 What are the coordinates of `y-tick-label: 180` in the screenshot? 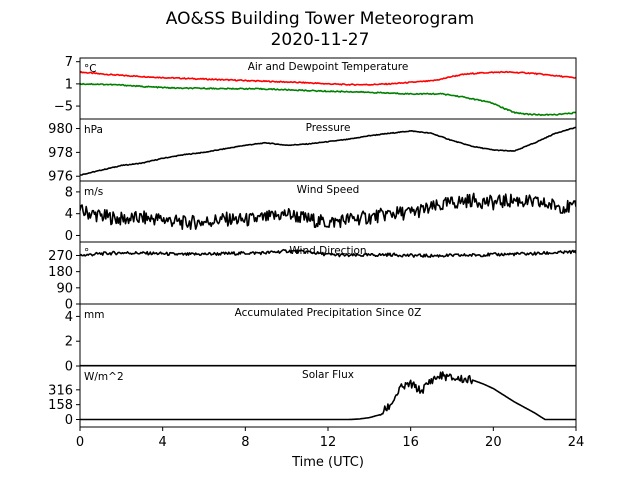 It's located at (60, 272).